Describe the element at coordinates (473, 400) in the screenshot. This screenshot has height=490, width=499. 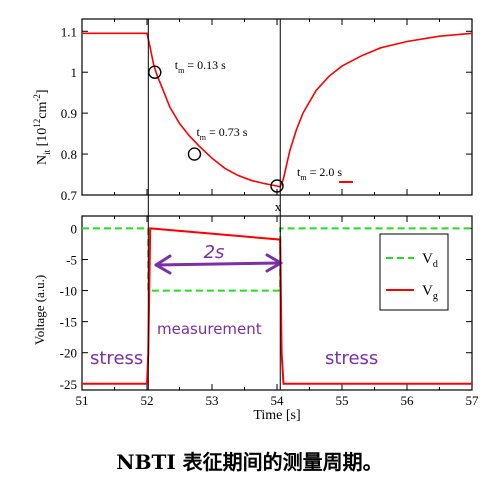
I see `bottom-x-tick-label: 57` at that location.